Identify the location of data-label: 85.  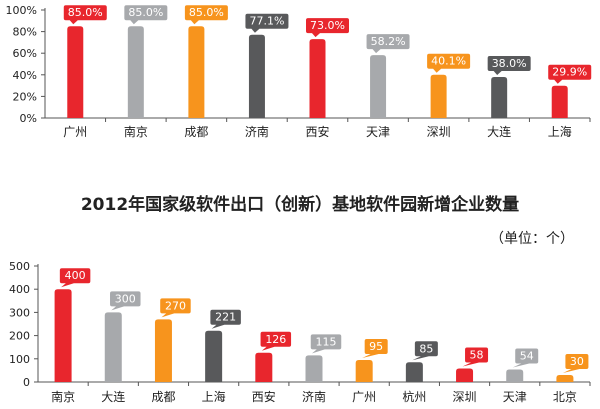
(426, 348).